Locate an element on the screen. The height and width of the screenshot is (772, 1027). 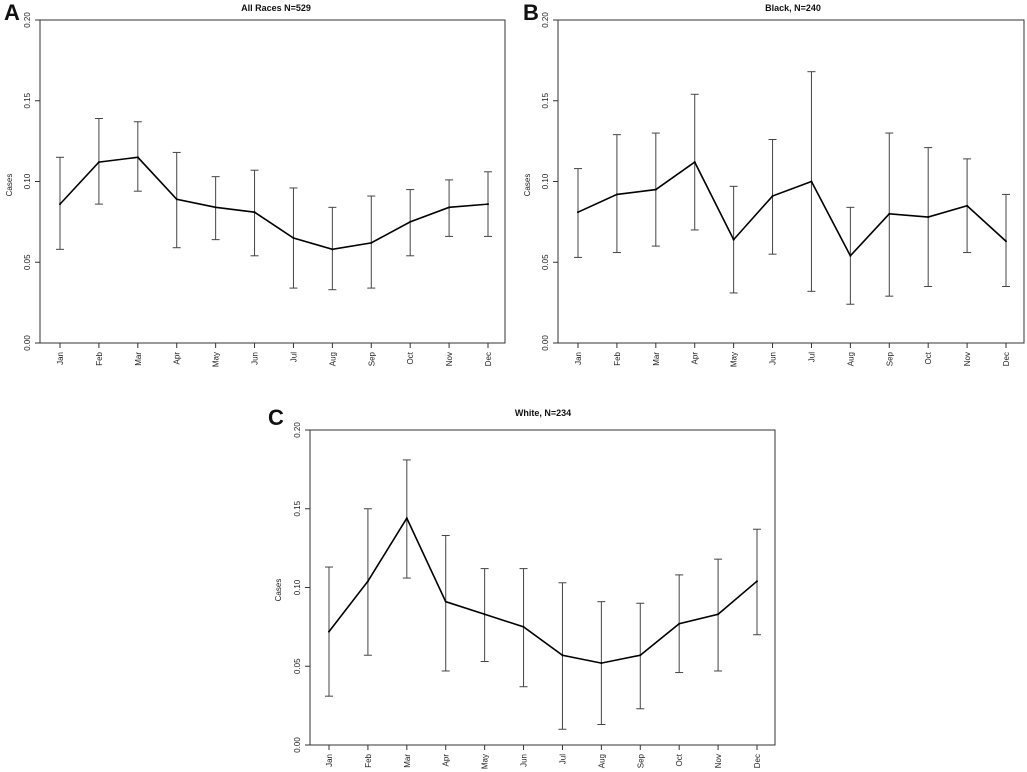
panel-c-ytick-label: 0.00 is located at coordinates (297, 745).